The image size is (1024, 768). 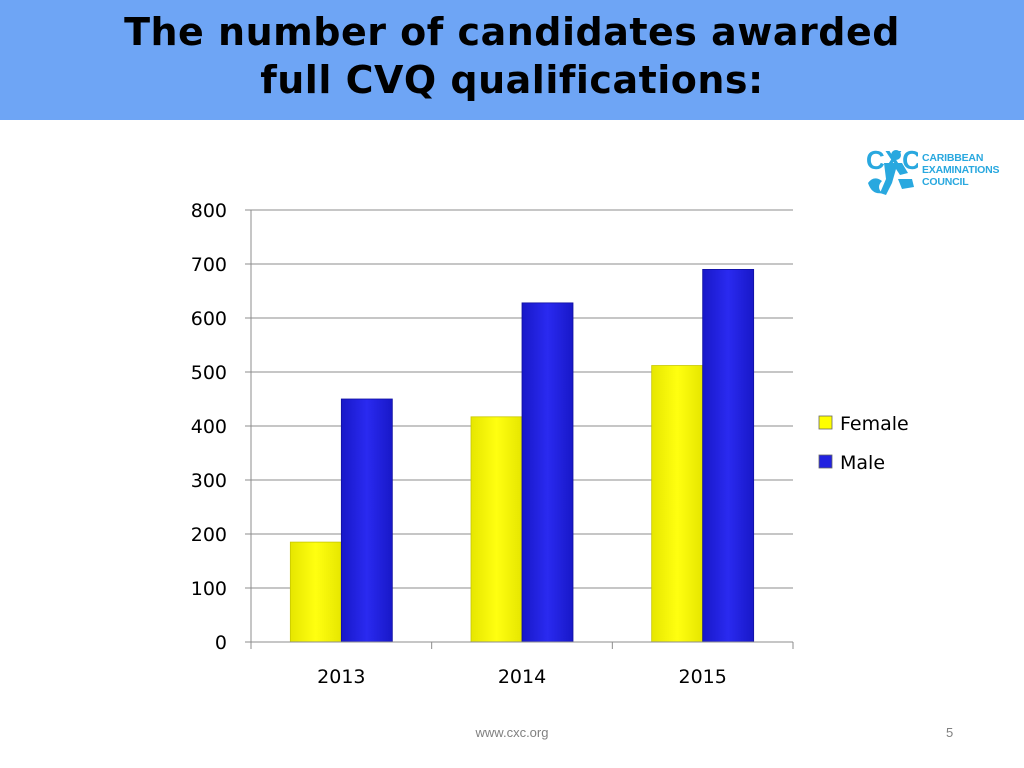 I want to click on logo-text-line-2: EXAMINATIONS, so click(x=961, y=170).